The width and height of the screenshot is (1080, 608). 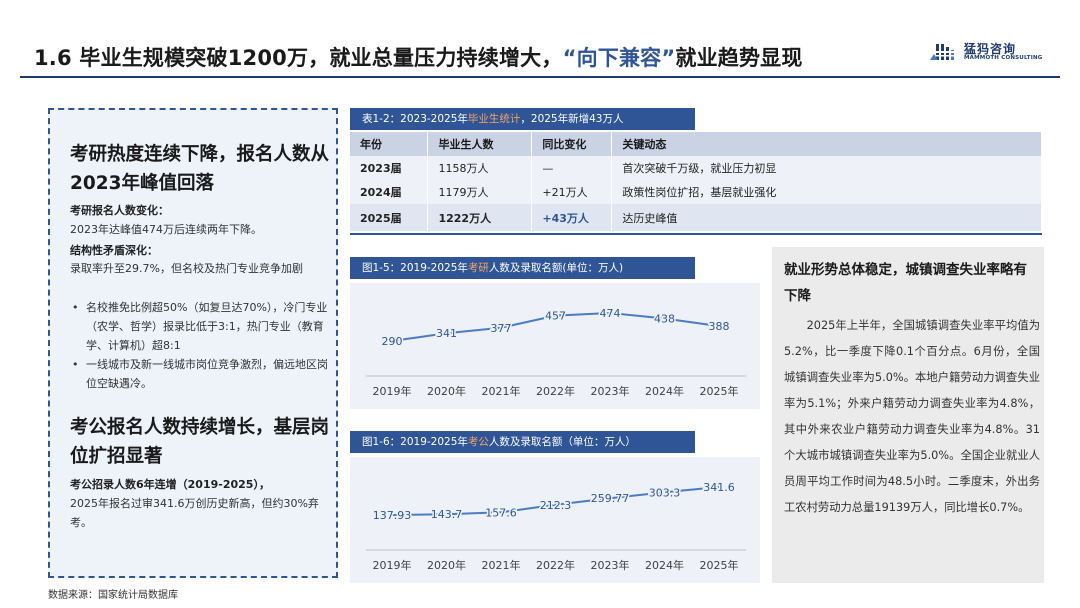 I want to click on title-divider, so click(x=540, y=77).